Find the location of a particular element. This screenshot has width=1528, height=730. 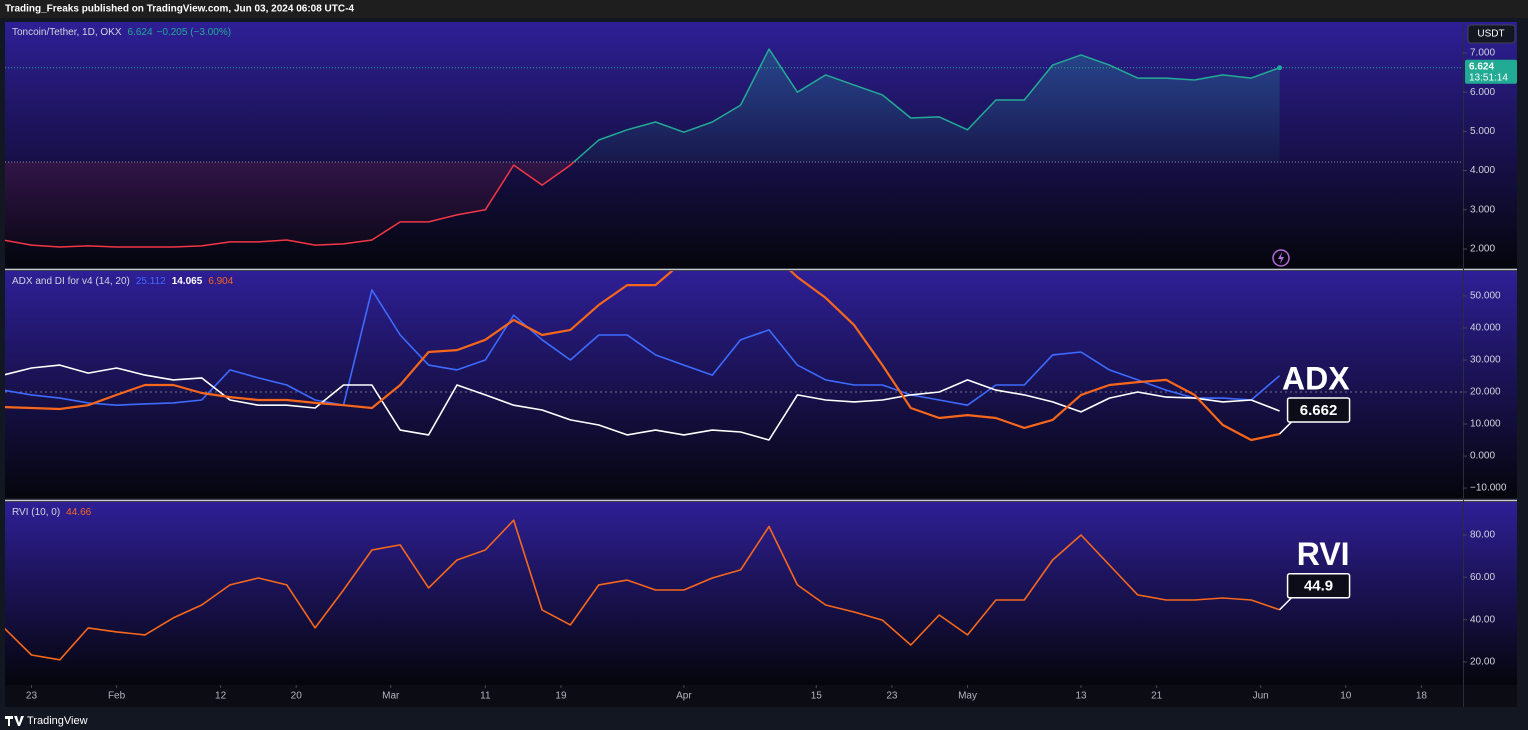

legend-title: ADX and DI for v4 (14, 20) is located at coordinates (71, 281).